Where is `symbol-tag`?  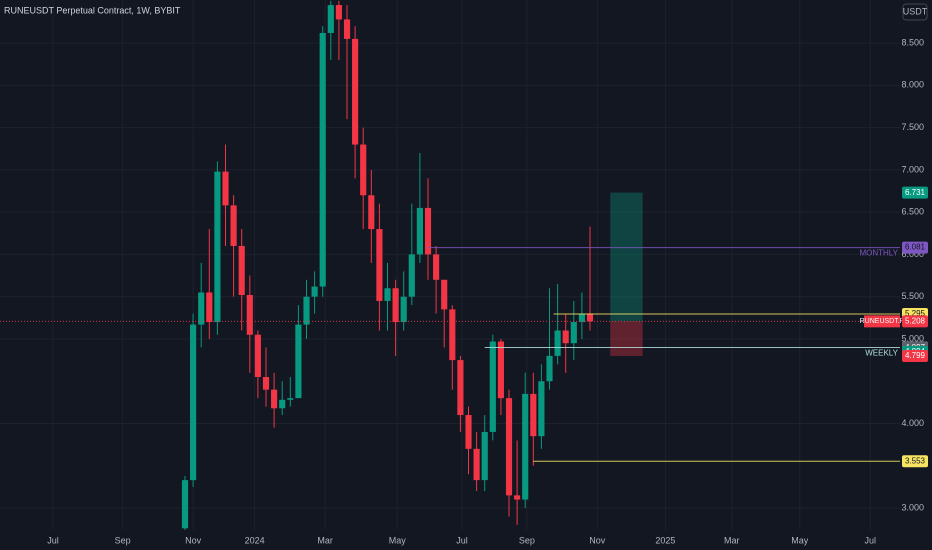
symbol-tag is located at coordinates (882, 321).